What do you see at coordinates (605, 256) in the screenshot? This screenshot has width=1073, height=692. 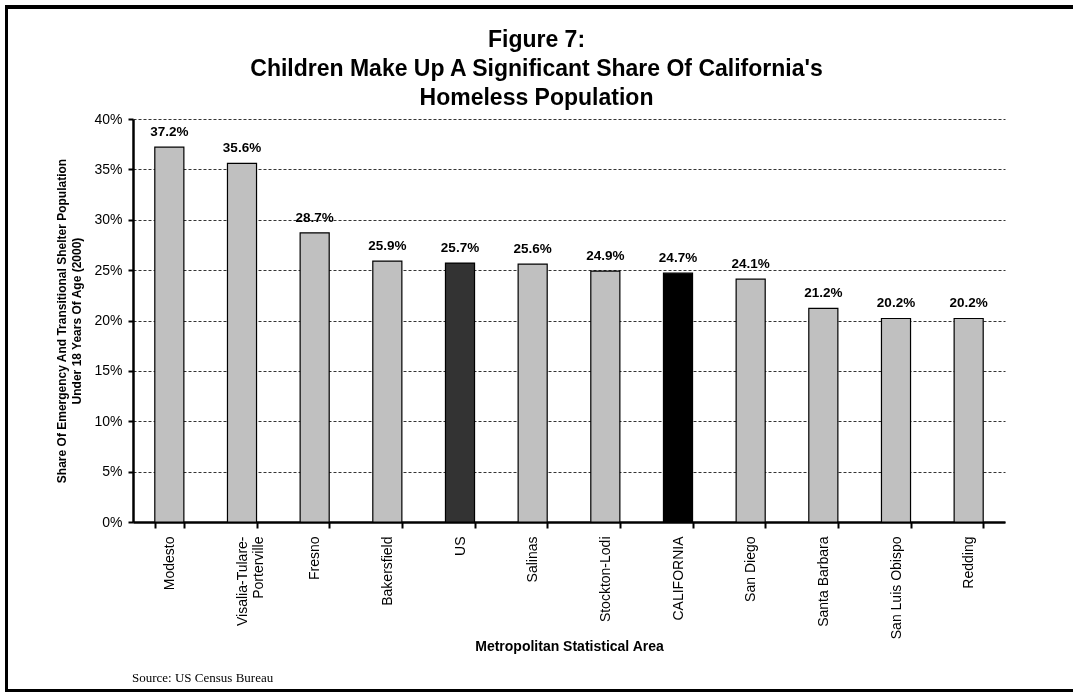 I see `data-label: 24.9%` at bounding box center [605, 256].